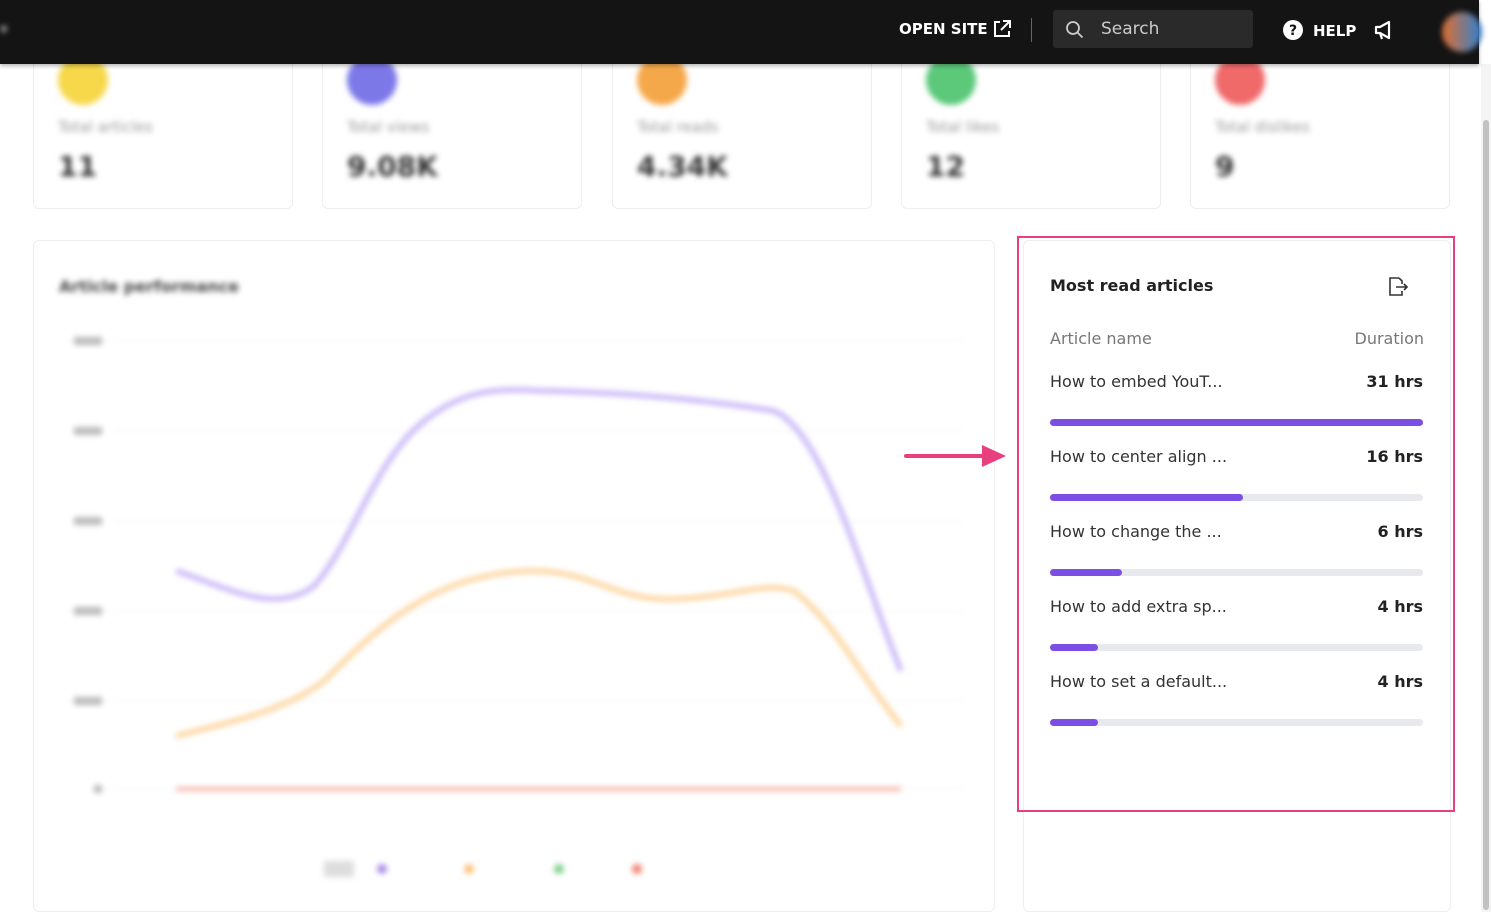  What do you see at coordinates (1262, 127) in the screenshot?
I see `stat-label: Total dislikes` at bounding box center [1262, 127].